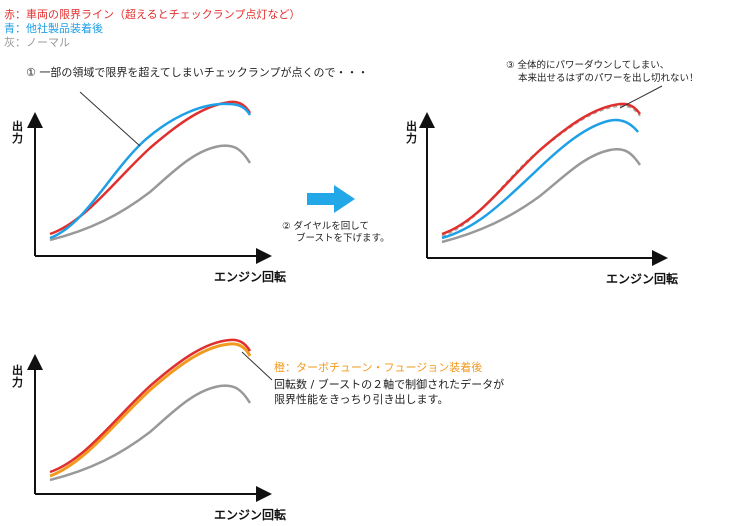  What do you see at coordinates (152, 14) in the screenshot?
I see `legend-red: 赤：車両の限界ライン（超えるとチェックランプ点灯など）` at bounding box center [152, 14].